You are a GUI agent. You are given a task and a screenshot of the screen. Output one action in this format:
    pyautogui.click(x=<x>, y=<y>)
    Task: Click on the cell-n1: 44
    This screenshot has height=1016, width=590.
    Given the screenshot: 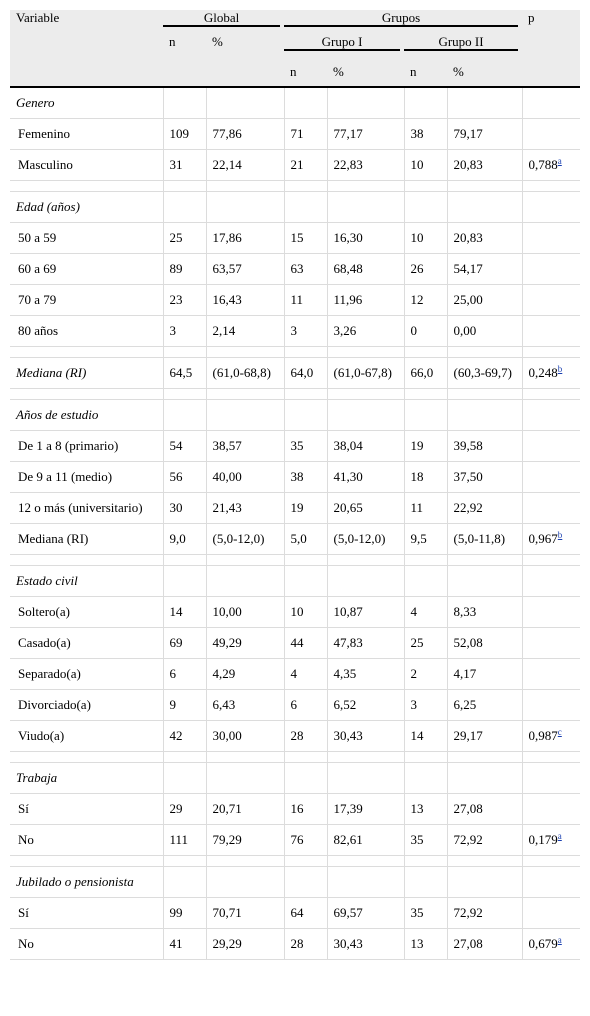 What is the action you would take?
    pyautogui.click(x=305, y=643)
    